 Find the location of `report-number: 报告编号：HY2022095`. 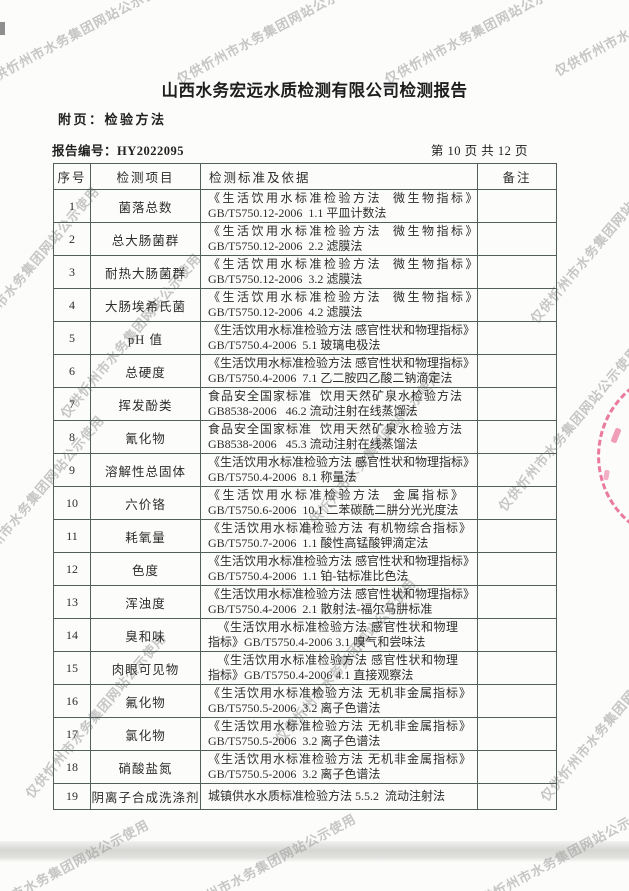

report-number: 报告编号：HY2022095 is located at coordinates (118, 151).